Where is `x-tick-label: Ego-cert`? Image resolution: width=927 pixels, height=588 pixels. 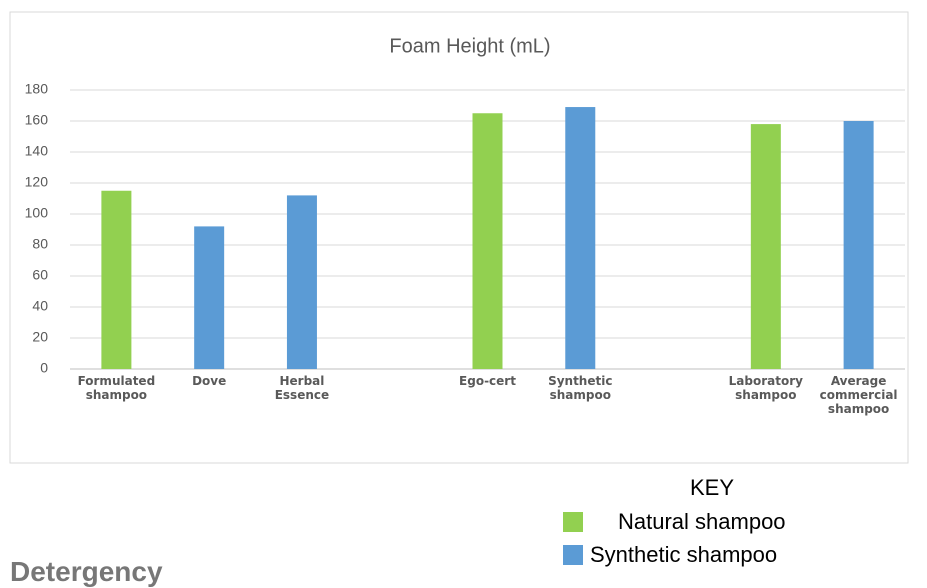 x-tick-label: Ego-cert is located at coordinates (487, 381).